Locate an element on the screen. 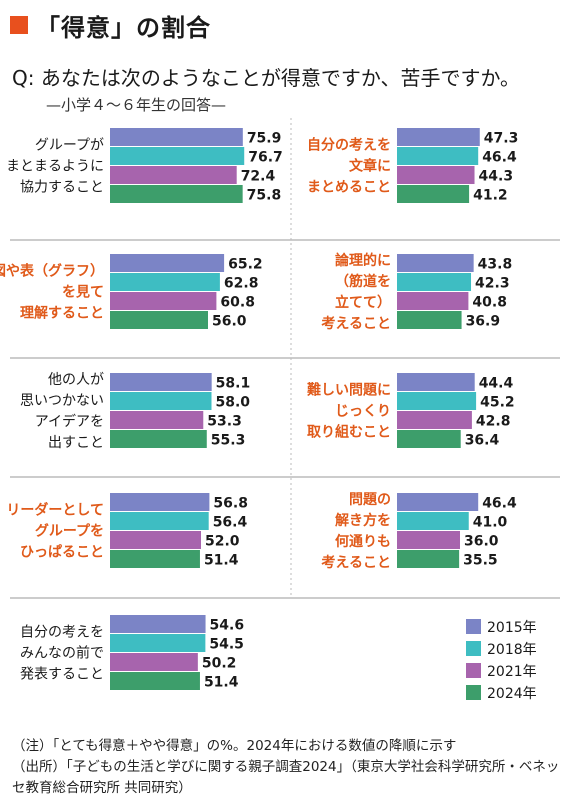 This screenshot has width=570, height=806. data-label: 46.4 is located at coordinates (499, 504).